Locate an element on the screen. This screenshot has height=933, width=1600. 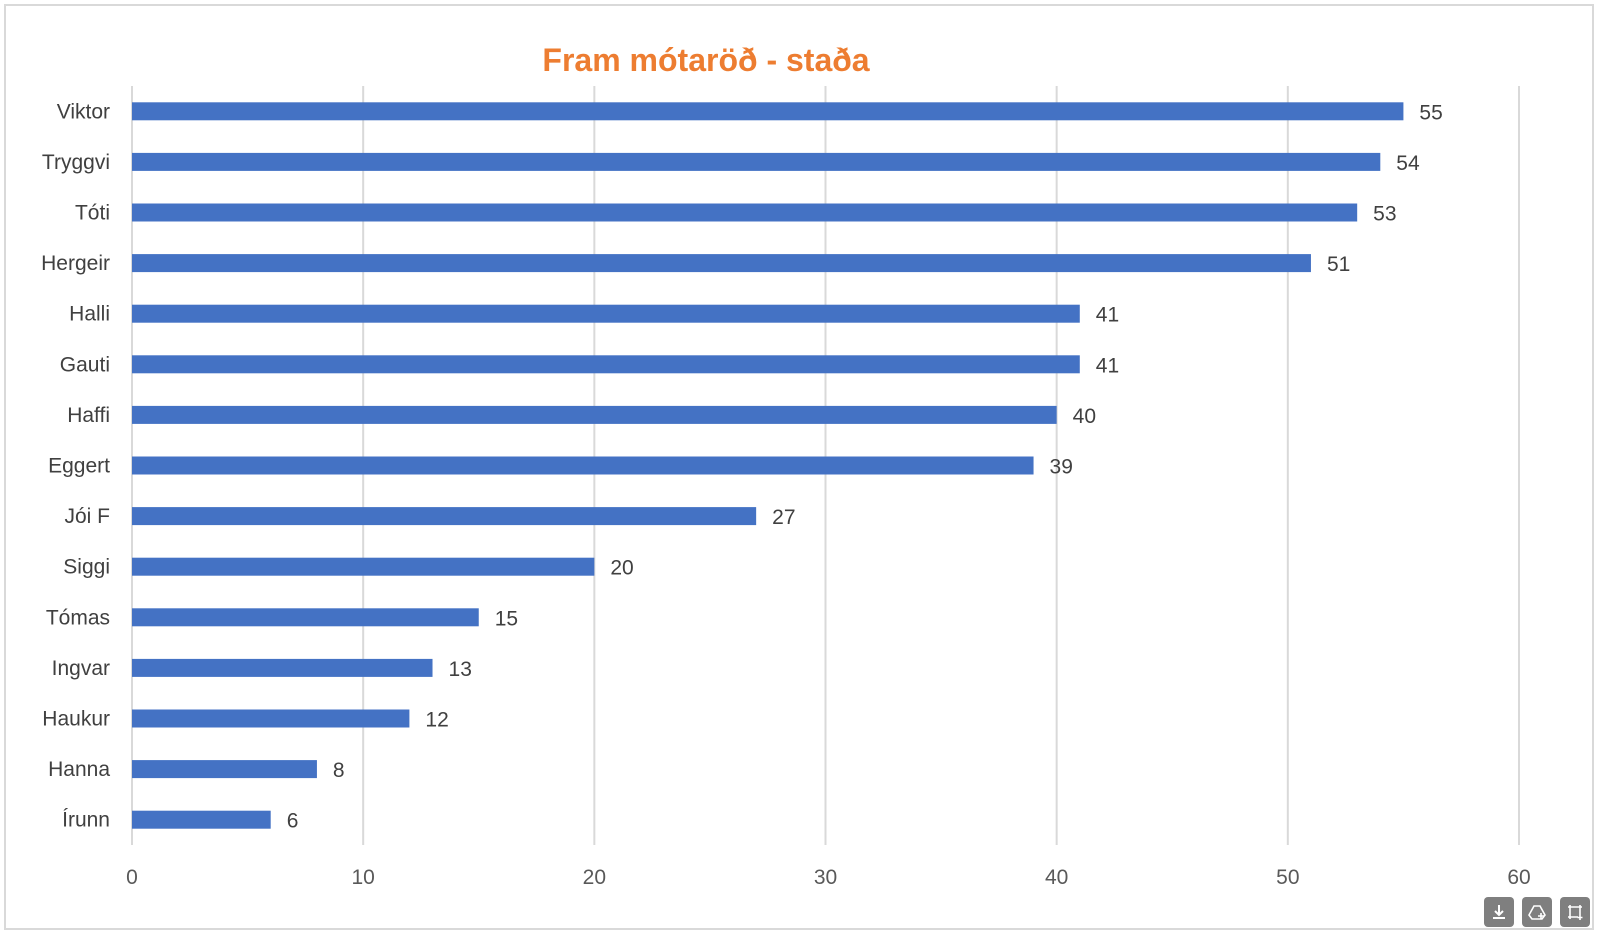
category-label: Tryggvi is located at coordinates (76, 162).